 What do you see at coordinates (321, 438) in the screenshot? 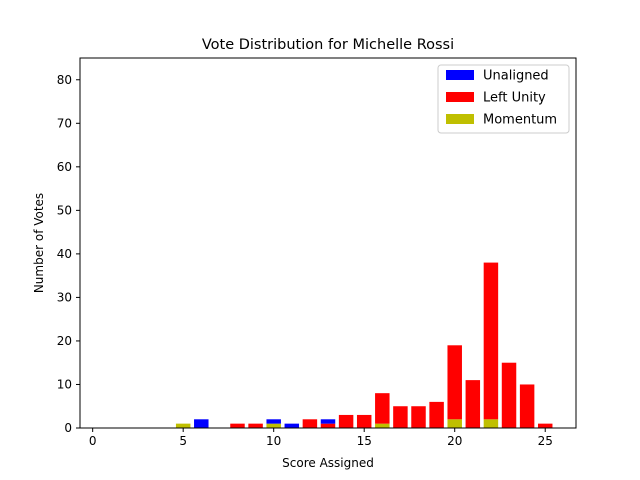
I see `x-axis: 0 5 10 15 20 25` at bounding box center [321, 438].